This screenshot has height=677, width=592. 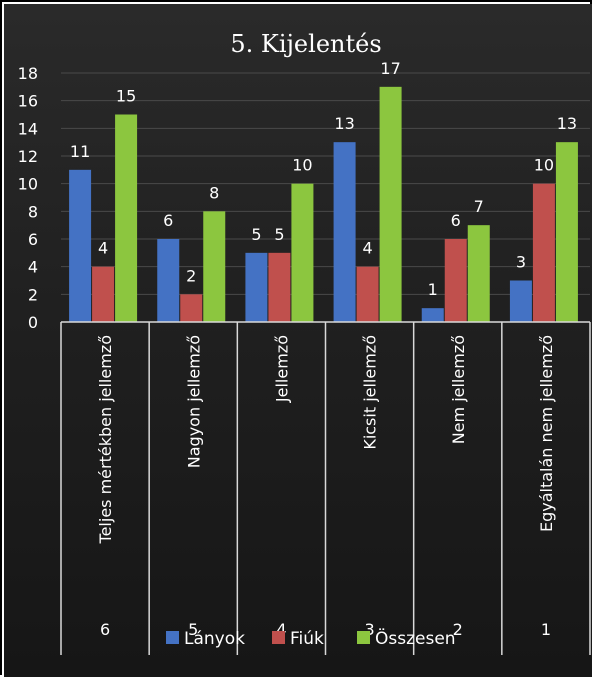 I want to click on data-label: 3, so click(x=521, y=262).